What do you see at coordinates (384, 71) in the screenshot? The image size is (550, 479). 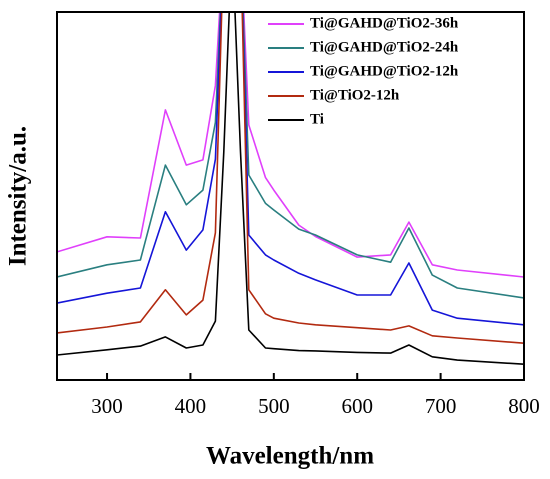 I see `legend-label: Ti@GAHD@TiO2-12h` at bounding box center [384, 71].